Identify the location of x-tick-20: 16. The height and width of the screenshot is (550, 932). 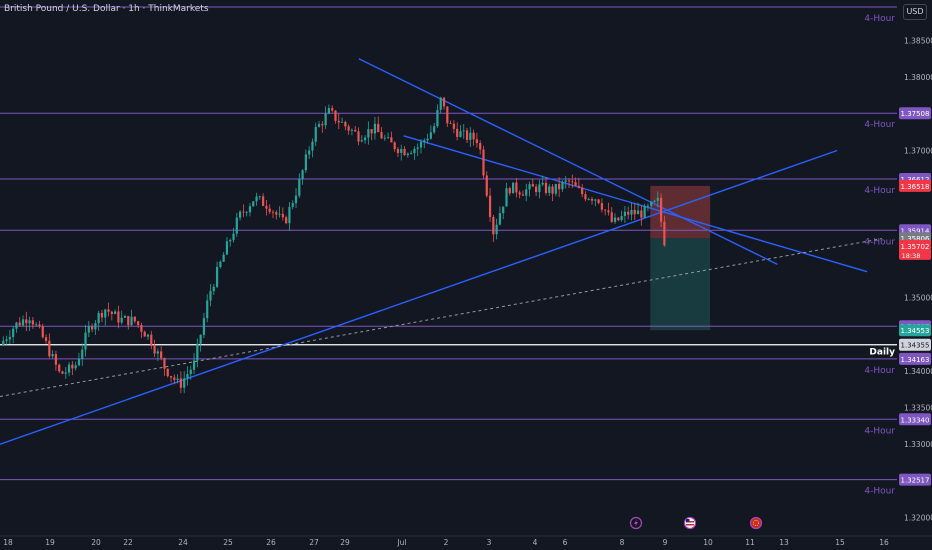
(884, 542).